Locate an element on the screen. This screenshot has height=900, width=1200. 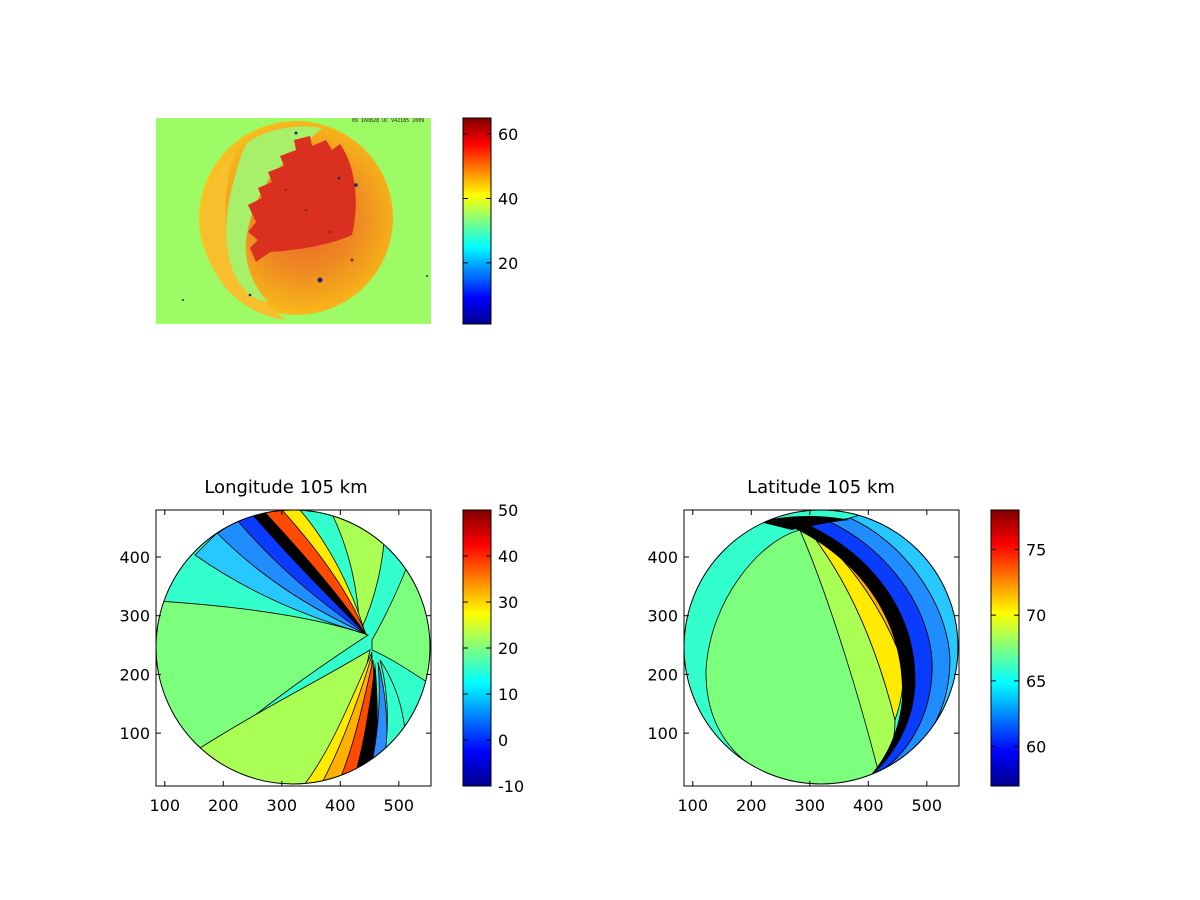
sky-image is located at coordinates (293, 221).